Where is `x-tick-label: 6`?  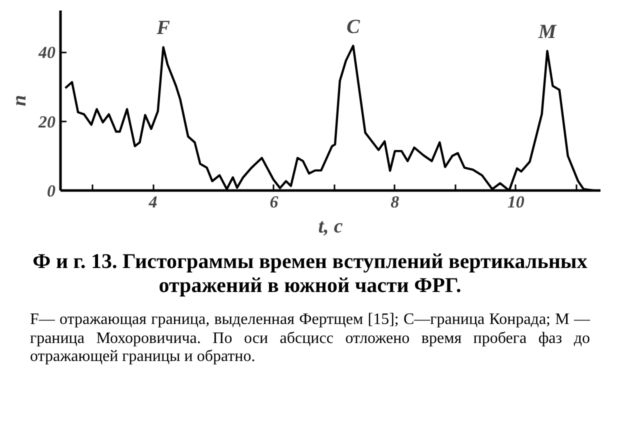 x-tick-label: 6 is located at coordinates (274, 202).